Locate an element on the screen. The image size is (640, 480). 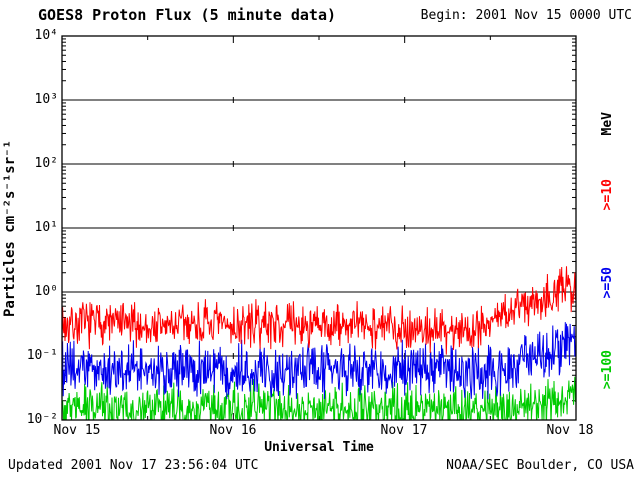
chart-title: GOES8 Proton Flux (5 minute data) is located at coordinates (187, 15).